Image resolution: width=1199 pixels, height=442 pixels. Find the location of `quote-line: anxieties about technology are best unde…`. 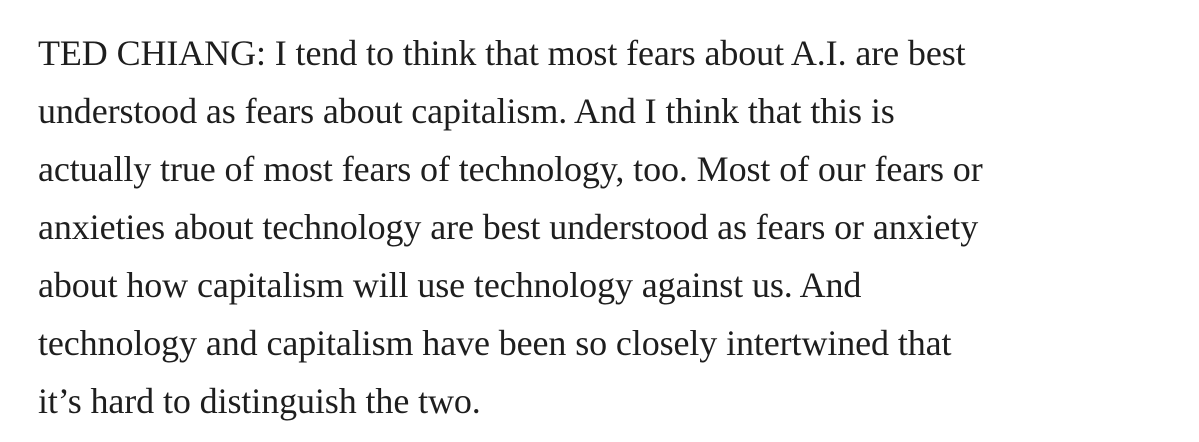

quote-line: anxieties about technology are best unde… is located at coordinates (508, 227).